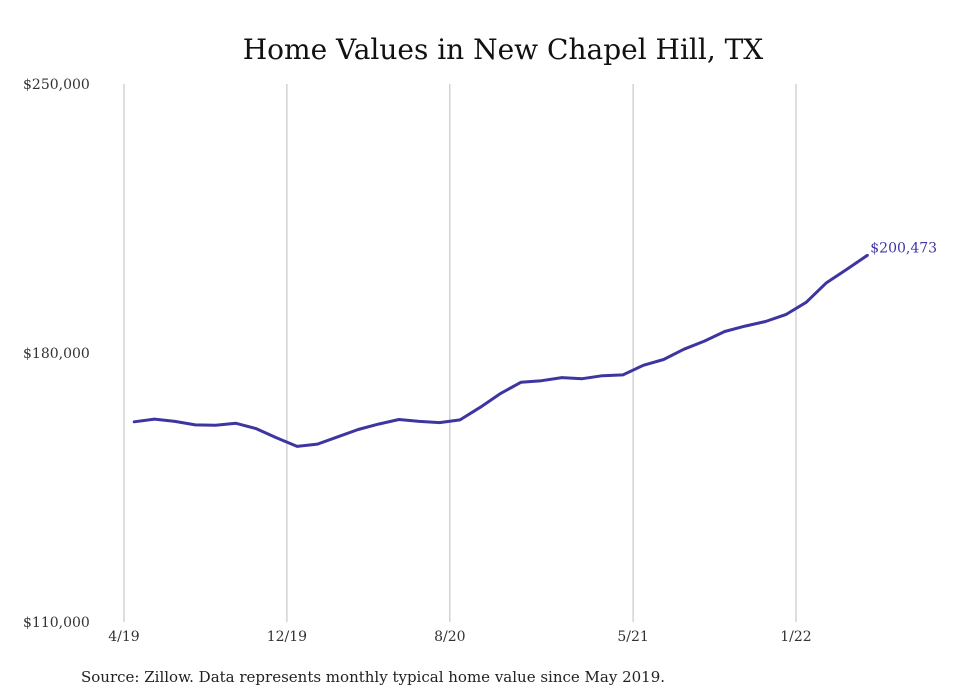  Describe the element at coordinates (632, 637) in the screenshot. I see `x-tick-label: 5/21` at that location.